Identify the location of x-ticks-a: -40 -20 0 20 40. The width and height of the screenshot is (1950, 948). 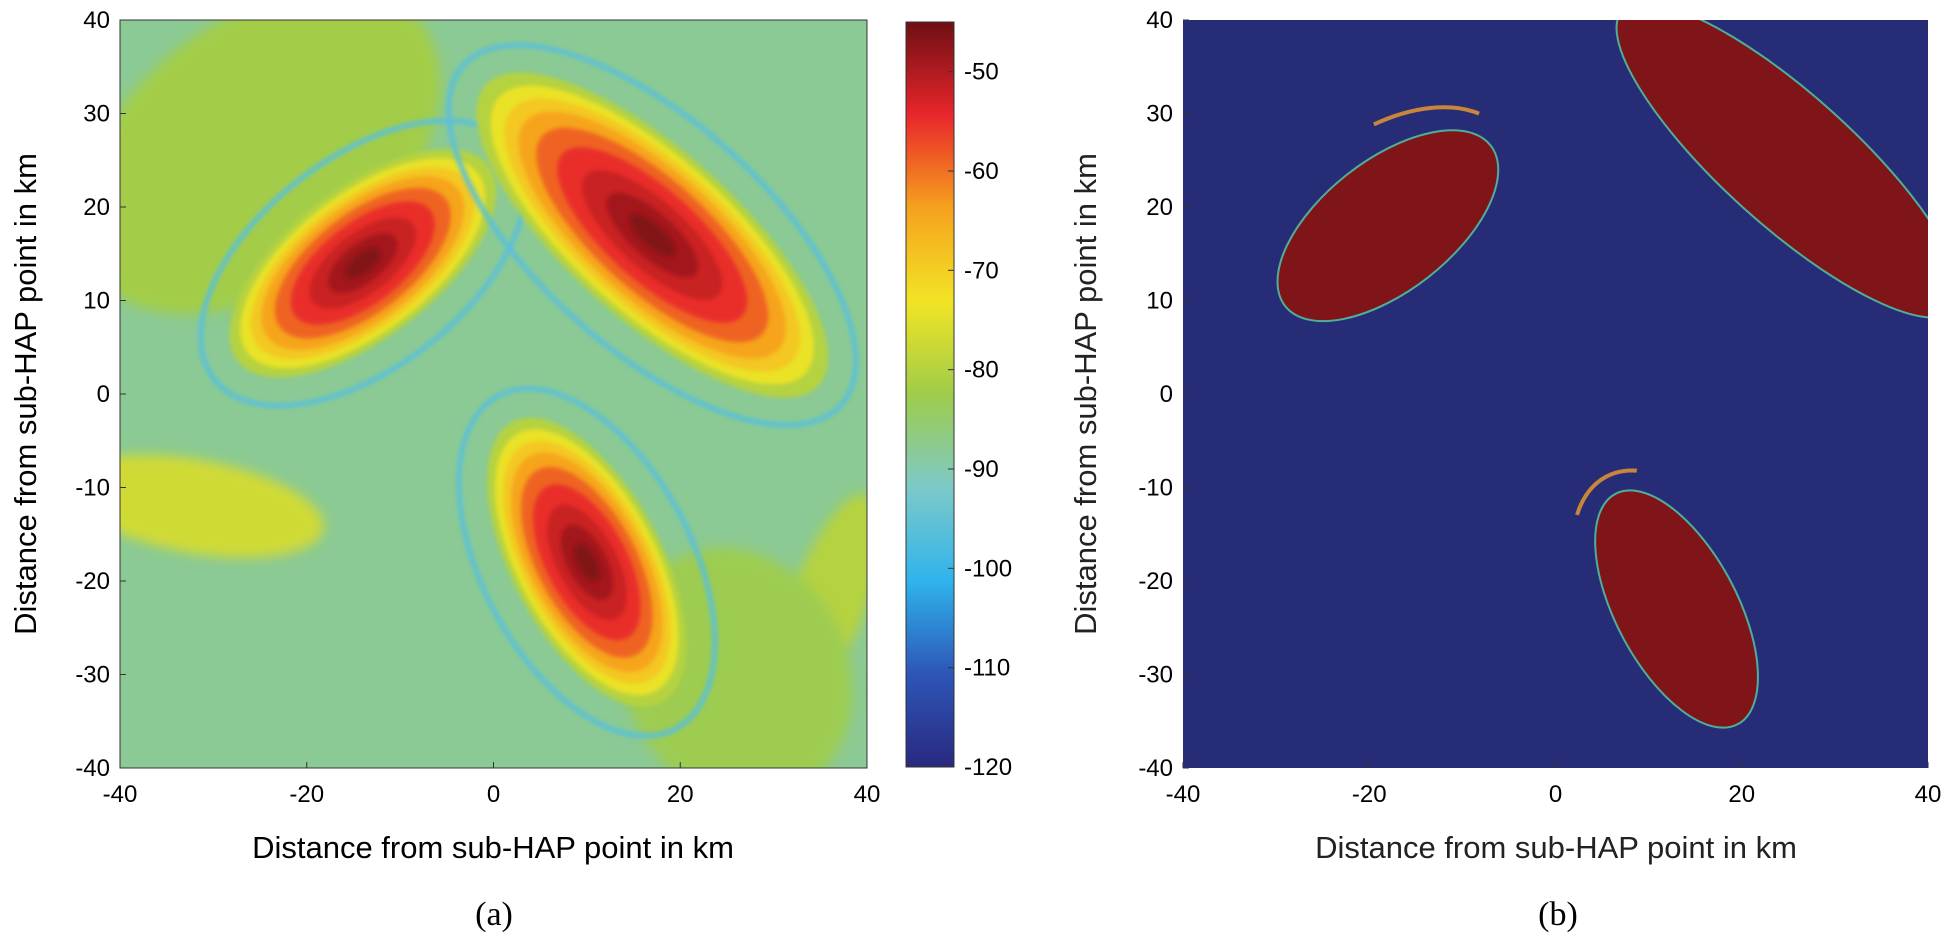
(492, 785).